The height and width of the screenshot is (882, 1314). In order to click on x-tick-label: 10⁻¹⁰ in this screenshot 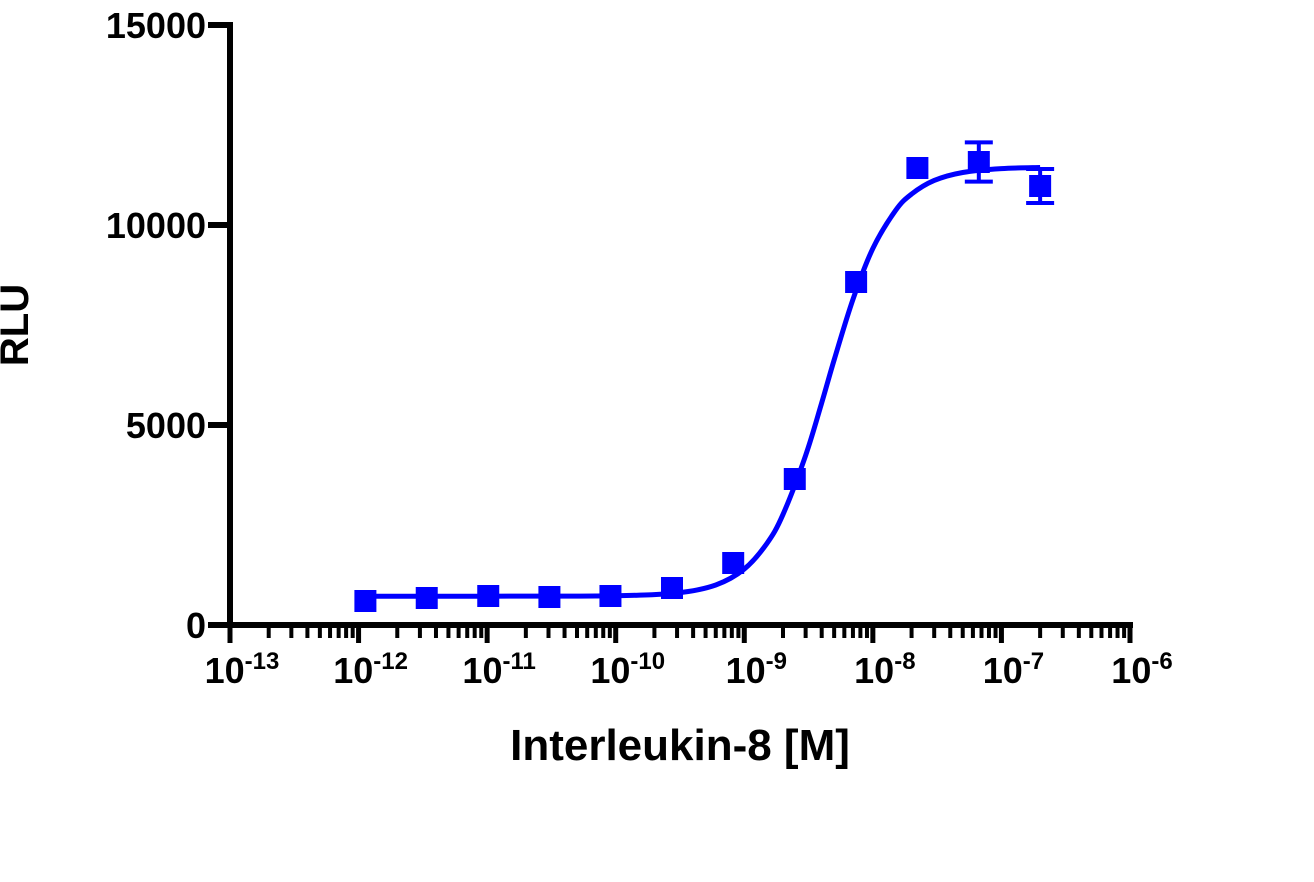, I will do `click(627, 669)`.